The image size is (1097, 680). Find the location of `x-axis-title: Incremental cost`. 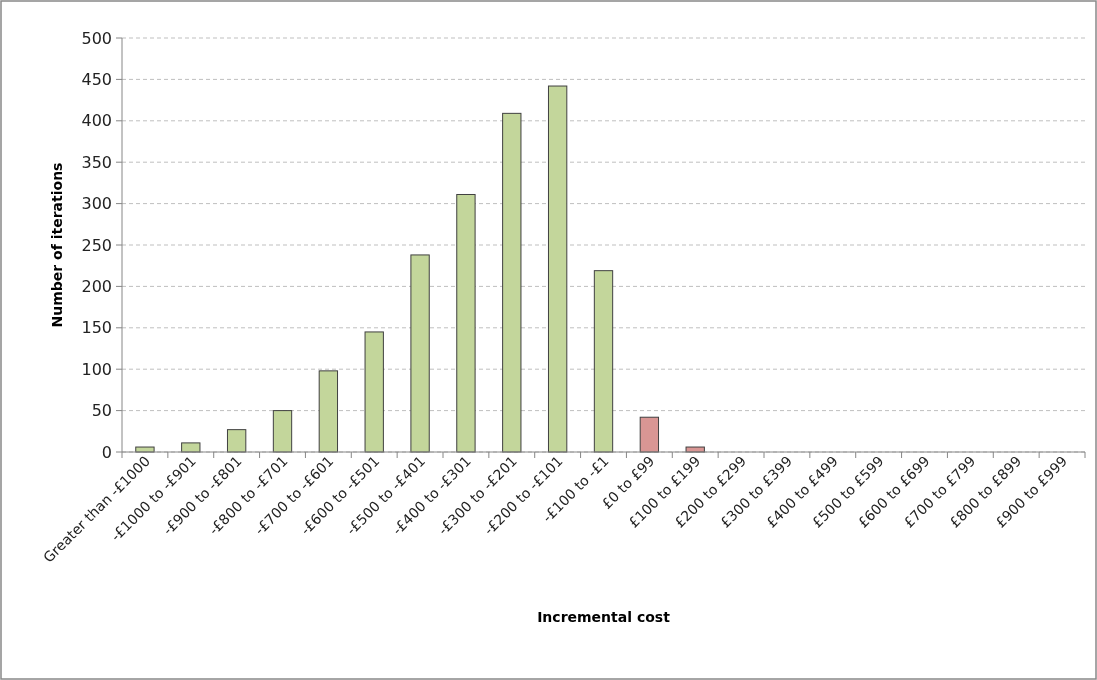

x-axis-title: Incremental cost is located at coordinates (604, 617).